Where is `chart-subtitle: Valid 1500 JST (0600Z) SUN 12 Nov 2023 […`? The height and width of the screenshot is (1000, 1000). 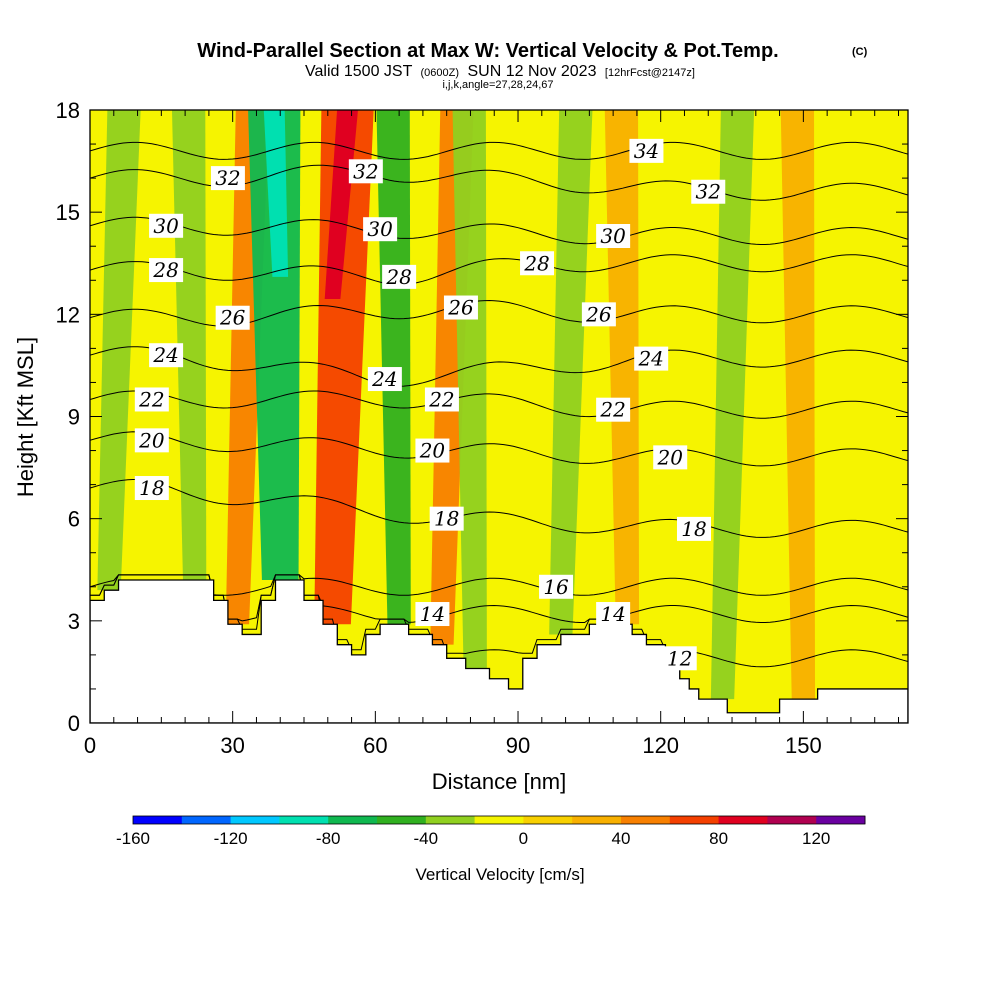 chart-subtitle: Valid 1500 JST (0600Z) SUN 12 Nov 2023 [… is located at coordinates (500, 71).